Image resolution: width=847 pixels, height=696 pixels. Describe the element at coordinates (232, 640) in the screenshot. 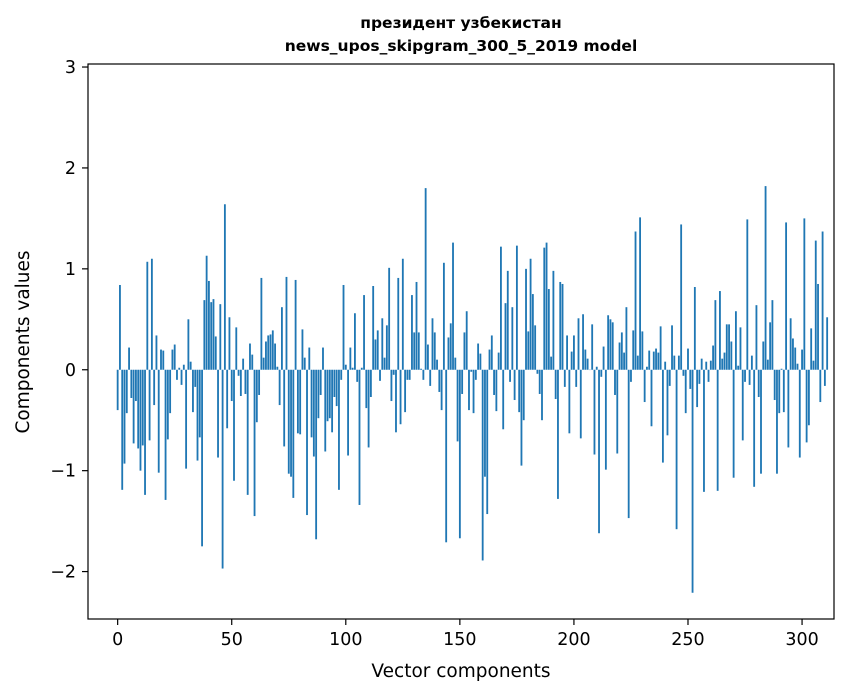

I see `x-tick-label: 50` at that location.